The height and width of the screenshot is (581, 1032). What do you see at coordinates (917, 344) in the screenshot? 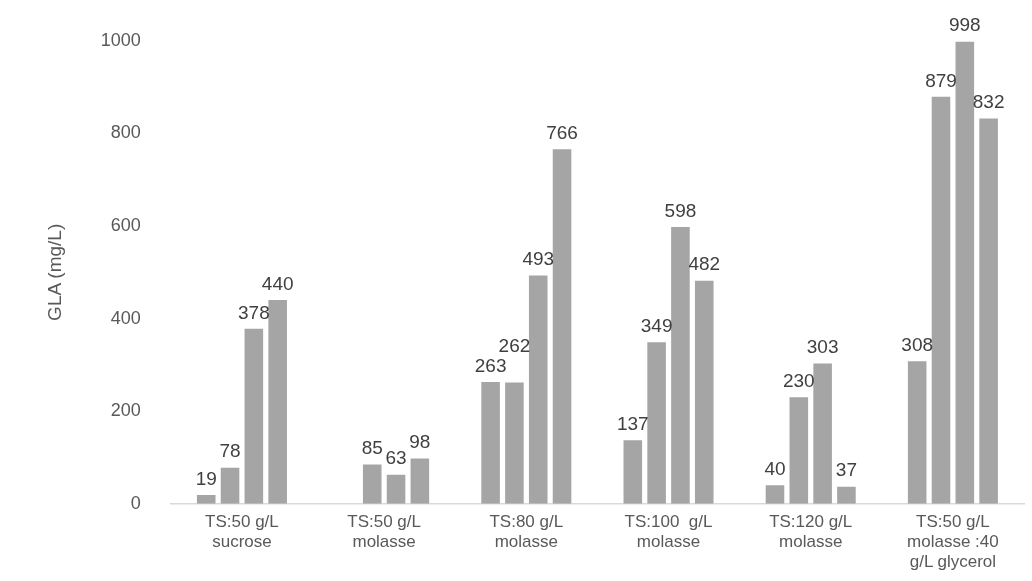
I see `data-label: 308` at bounding box center [917, 344].